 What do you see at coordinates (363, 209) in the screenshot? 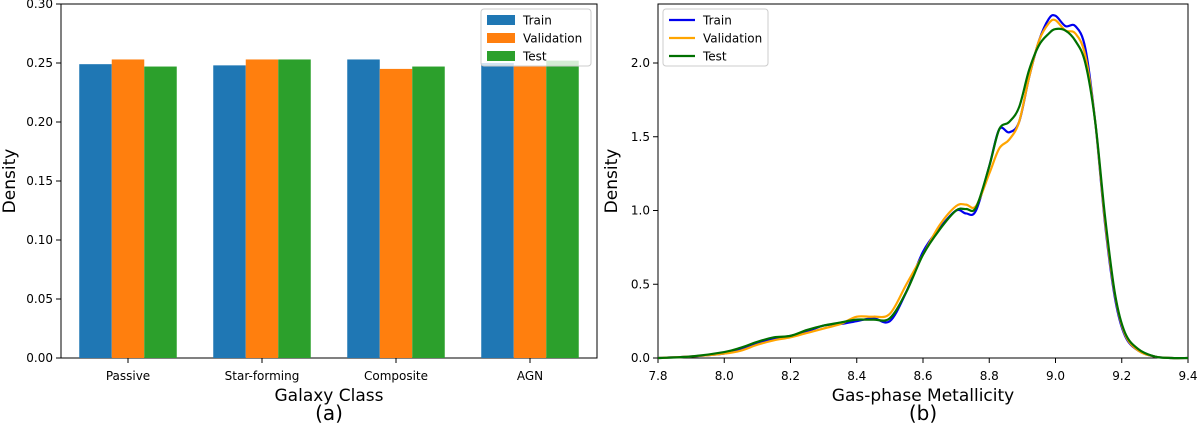
I see `bar-train-composite` at bounding box center [363, 209].